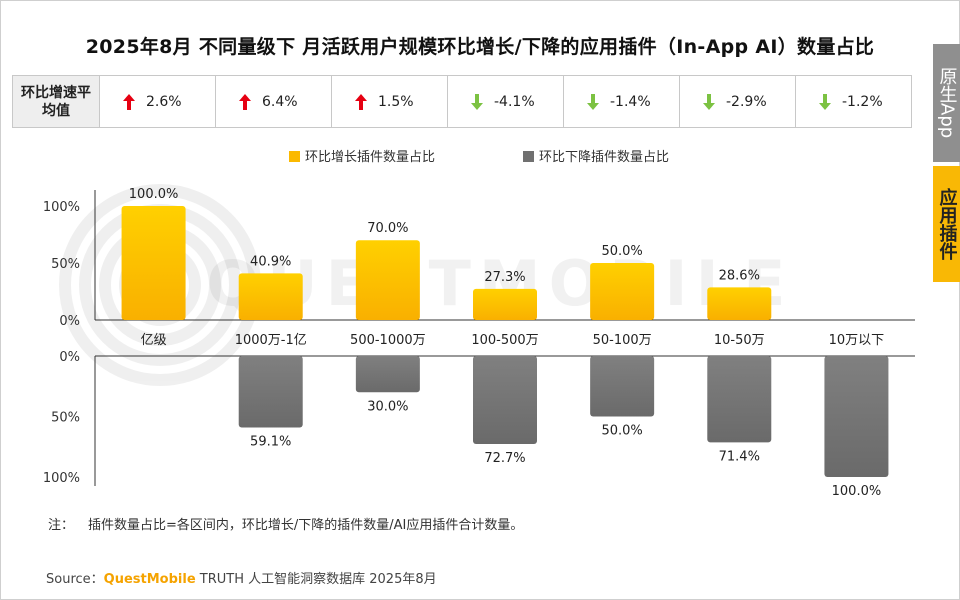 This screenshot has height=600, width=960. Describe the element at coordinates (65, 418) in the screenshot. I see `y-tick-label-bottom: 50%` at that location.